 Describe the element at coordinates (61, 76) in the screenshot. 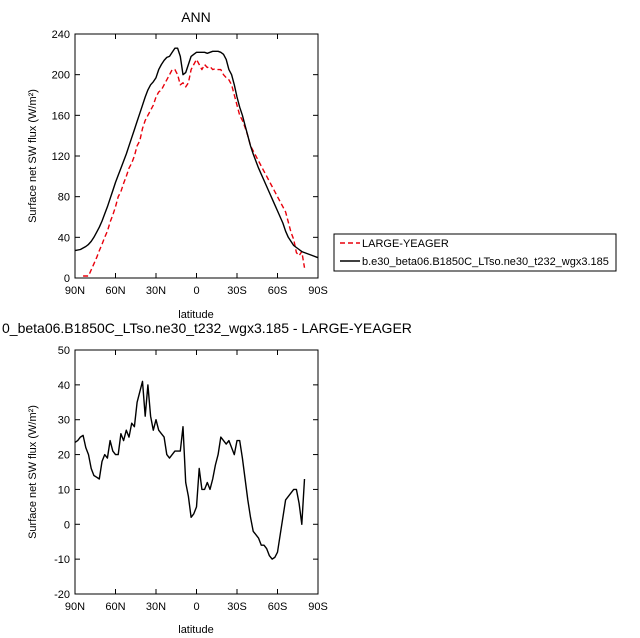

I see `top-y-tick-label: 200` at that location.